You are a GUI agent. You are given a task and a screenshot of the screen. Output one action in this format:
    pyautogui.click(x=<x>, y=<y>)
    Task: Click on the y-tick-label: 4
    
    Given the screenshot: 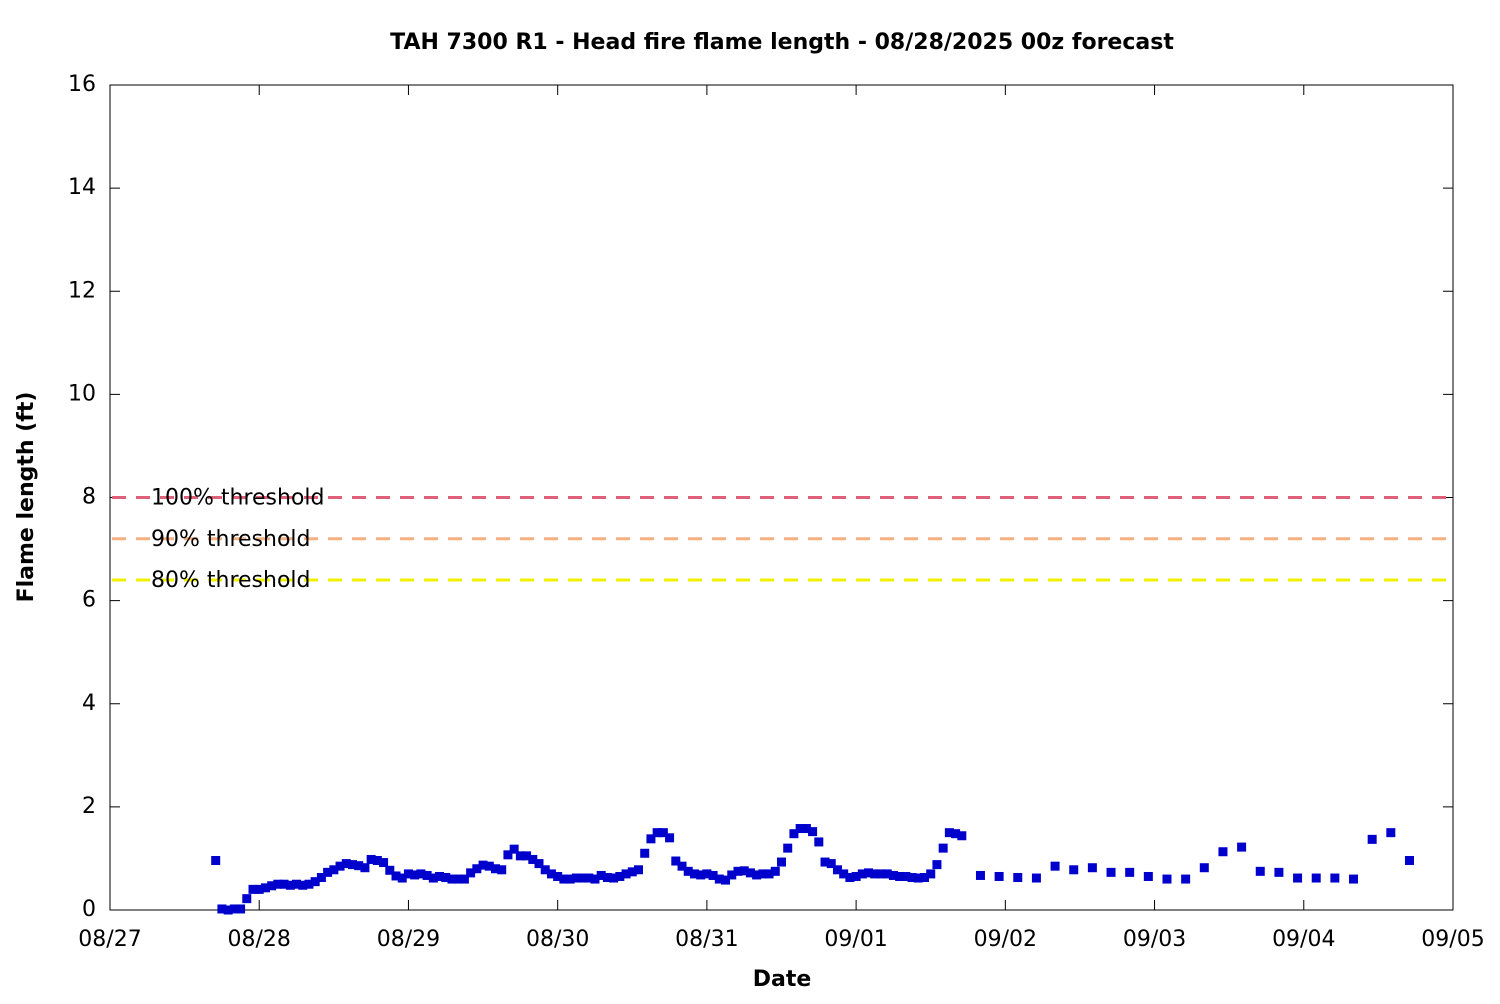 What is the action you would take?
    pyautogui.click(x=89, y=703)
    